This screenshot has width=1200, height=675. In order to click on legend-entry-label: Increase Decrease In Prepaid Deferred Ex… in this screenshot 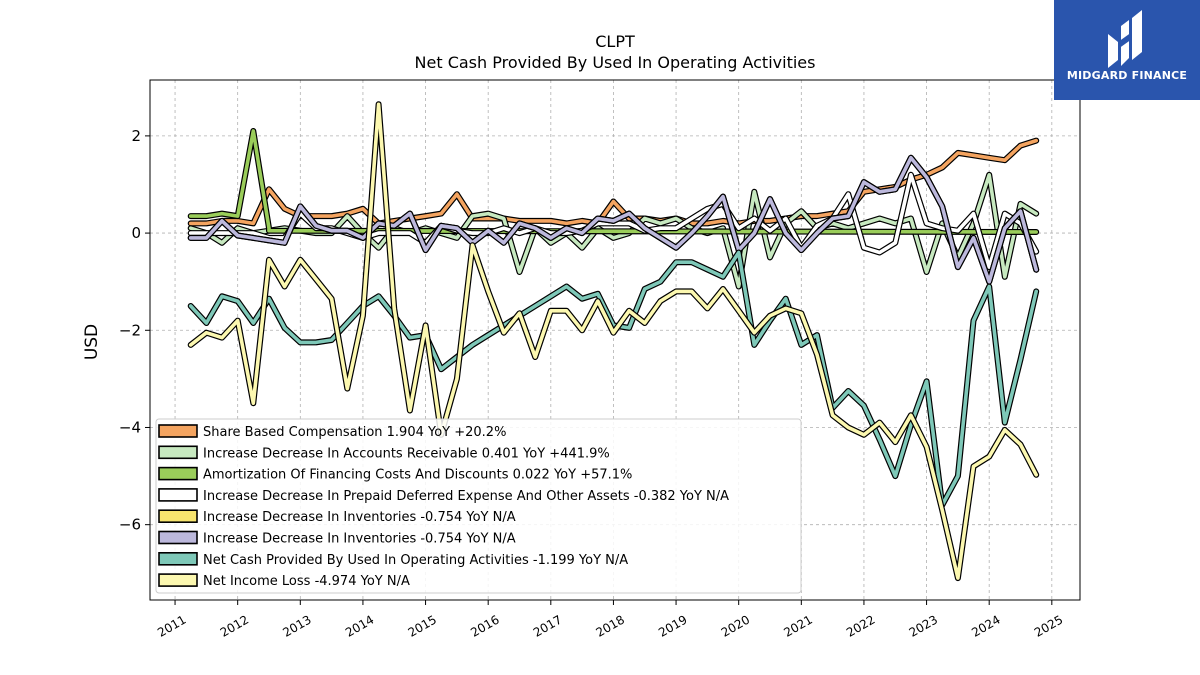, I will do `click(466, 496)`.